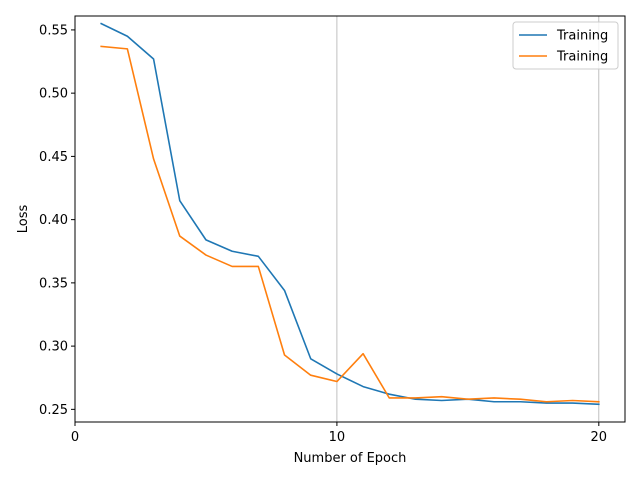  I want to click on legend-box, so click(565, 45).